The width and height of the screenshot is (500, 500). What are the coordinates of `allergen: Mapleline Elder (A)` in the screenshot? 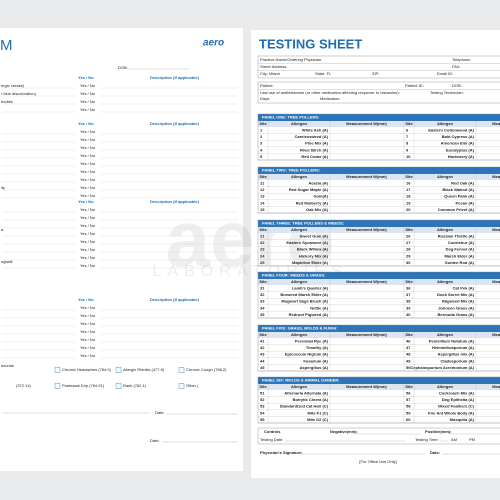 It's located at (310, 262).